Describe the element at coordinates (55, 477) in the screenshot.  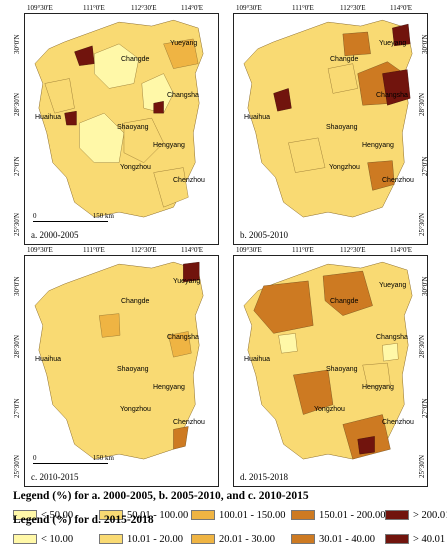
I see `panel-caption: c. 2010-2015` at that location.